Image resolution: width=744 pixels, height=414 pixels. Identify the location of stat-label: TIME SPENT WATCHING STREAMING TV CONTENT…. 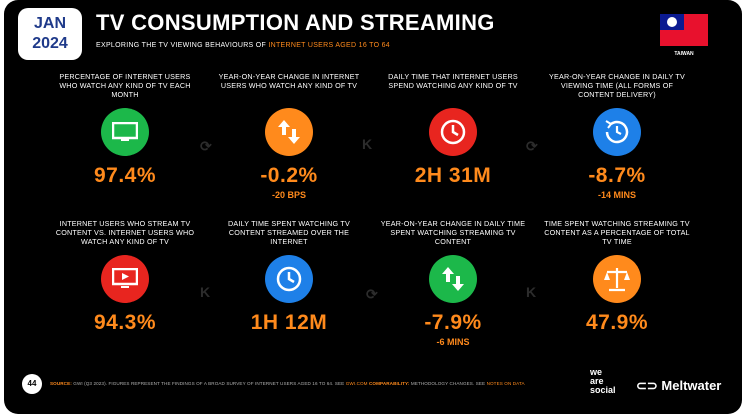
(617, 232).